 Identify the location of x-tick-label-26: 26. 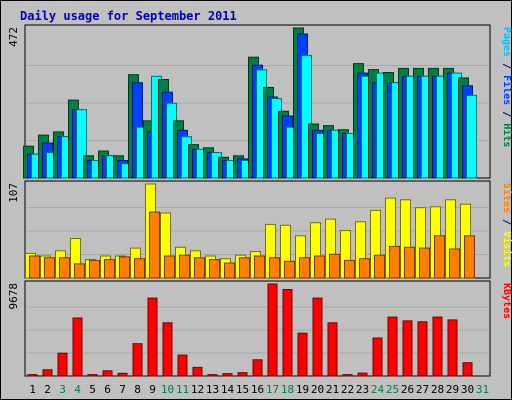
(407, 389).